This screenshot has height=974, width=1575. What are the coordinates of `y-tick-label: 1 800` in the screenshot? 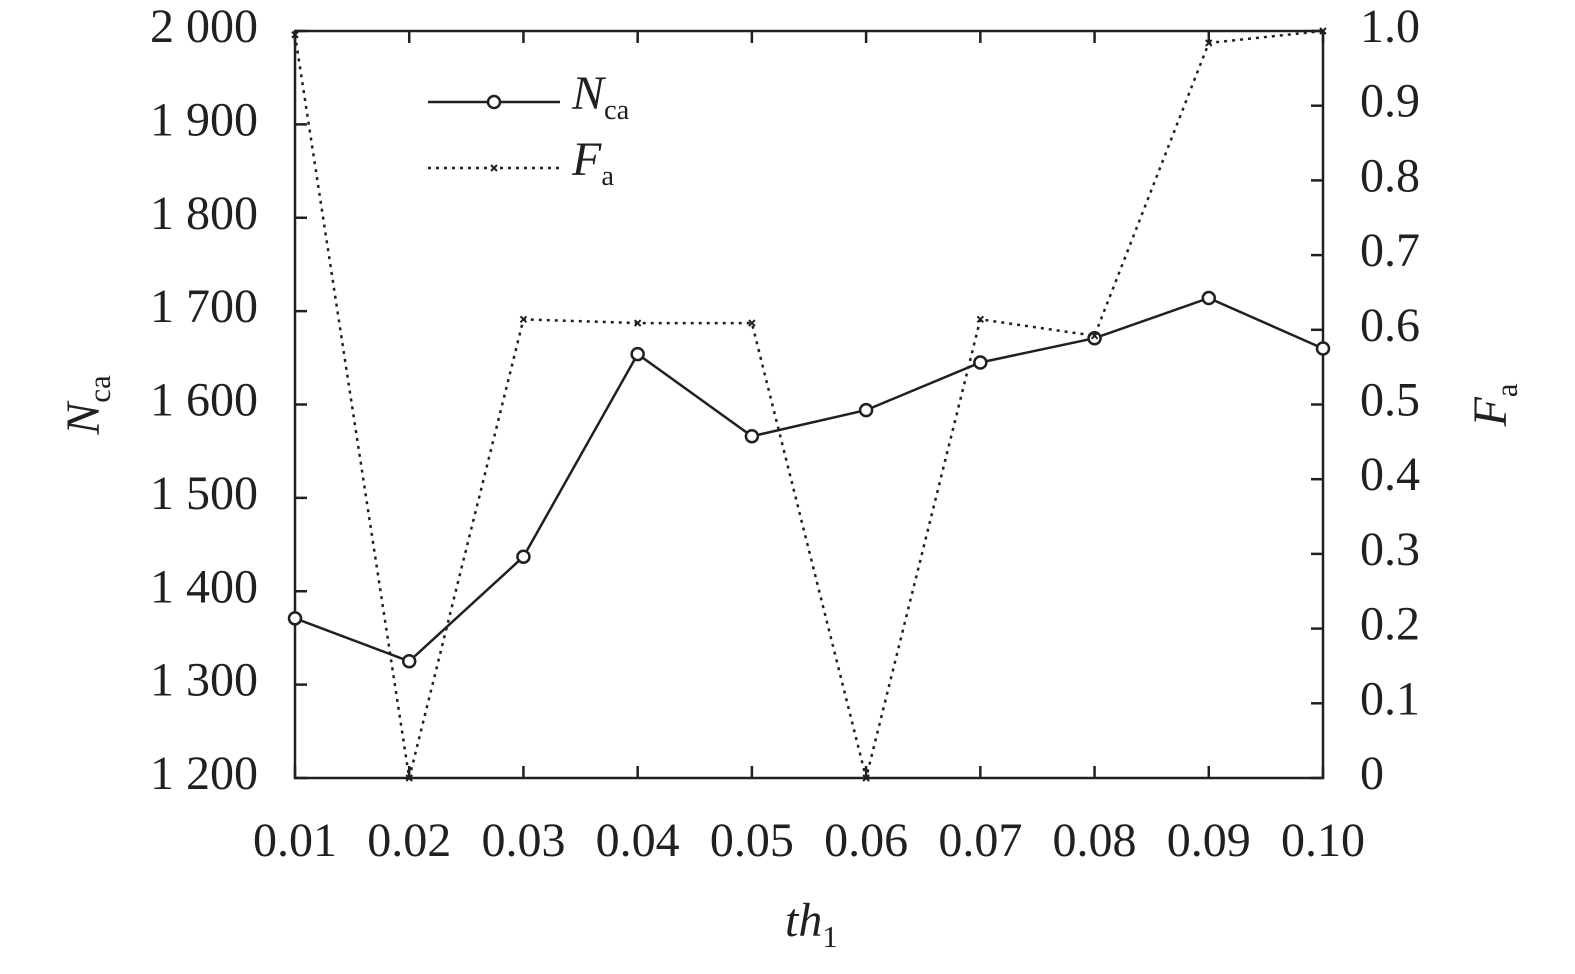 It's located at (204, 213).